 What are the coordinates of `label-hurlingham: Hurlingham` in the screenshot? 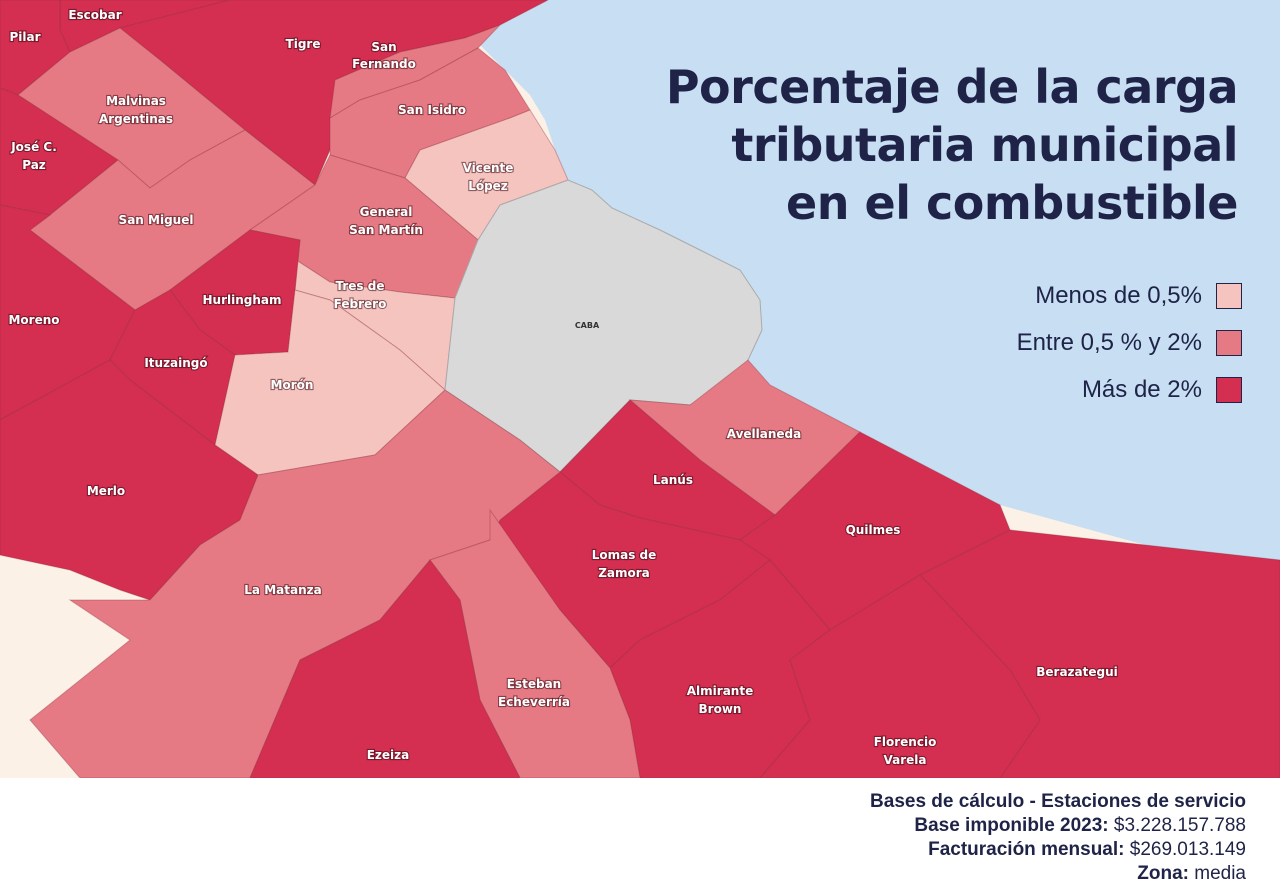 It's located at (241, 300).